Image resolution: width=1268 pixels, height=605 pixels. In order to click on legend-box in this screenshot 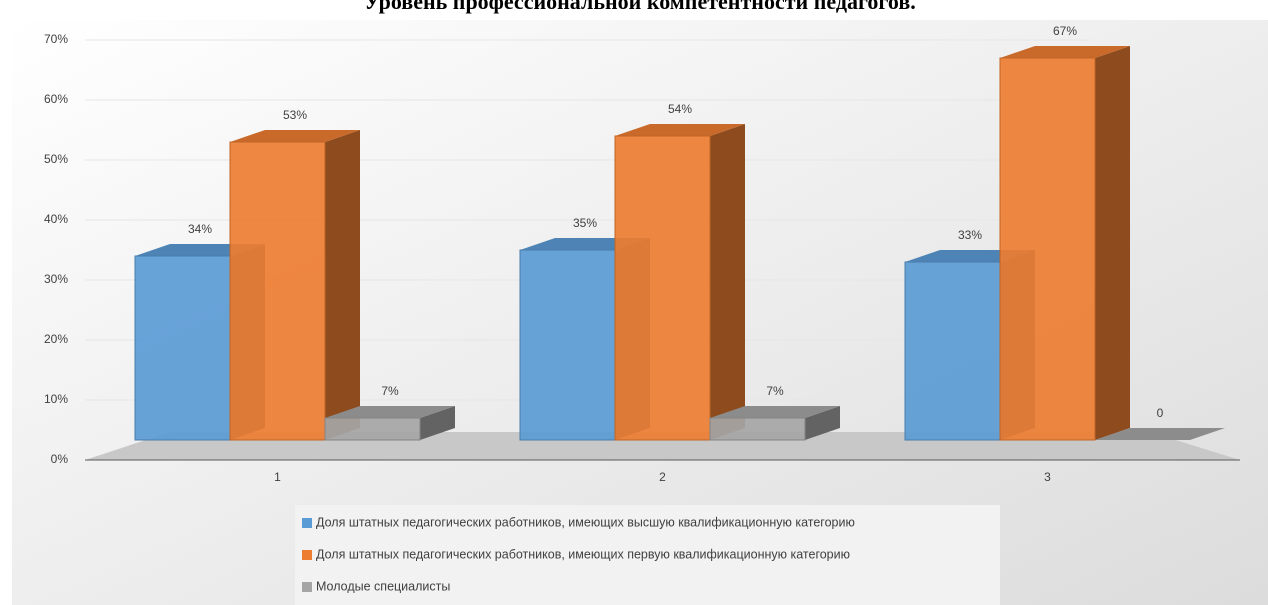, I will do `click(647, 555)`.